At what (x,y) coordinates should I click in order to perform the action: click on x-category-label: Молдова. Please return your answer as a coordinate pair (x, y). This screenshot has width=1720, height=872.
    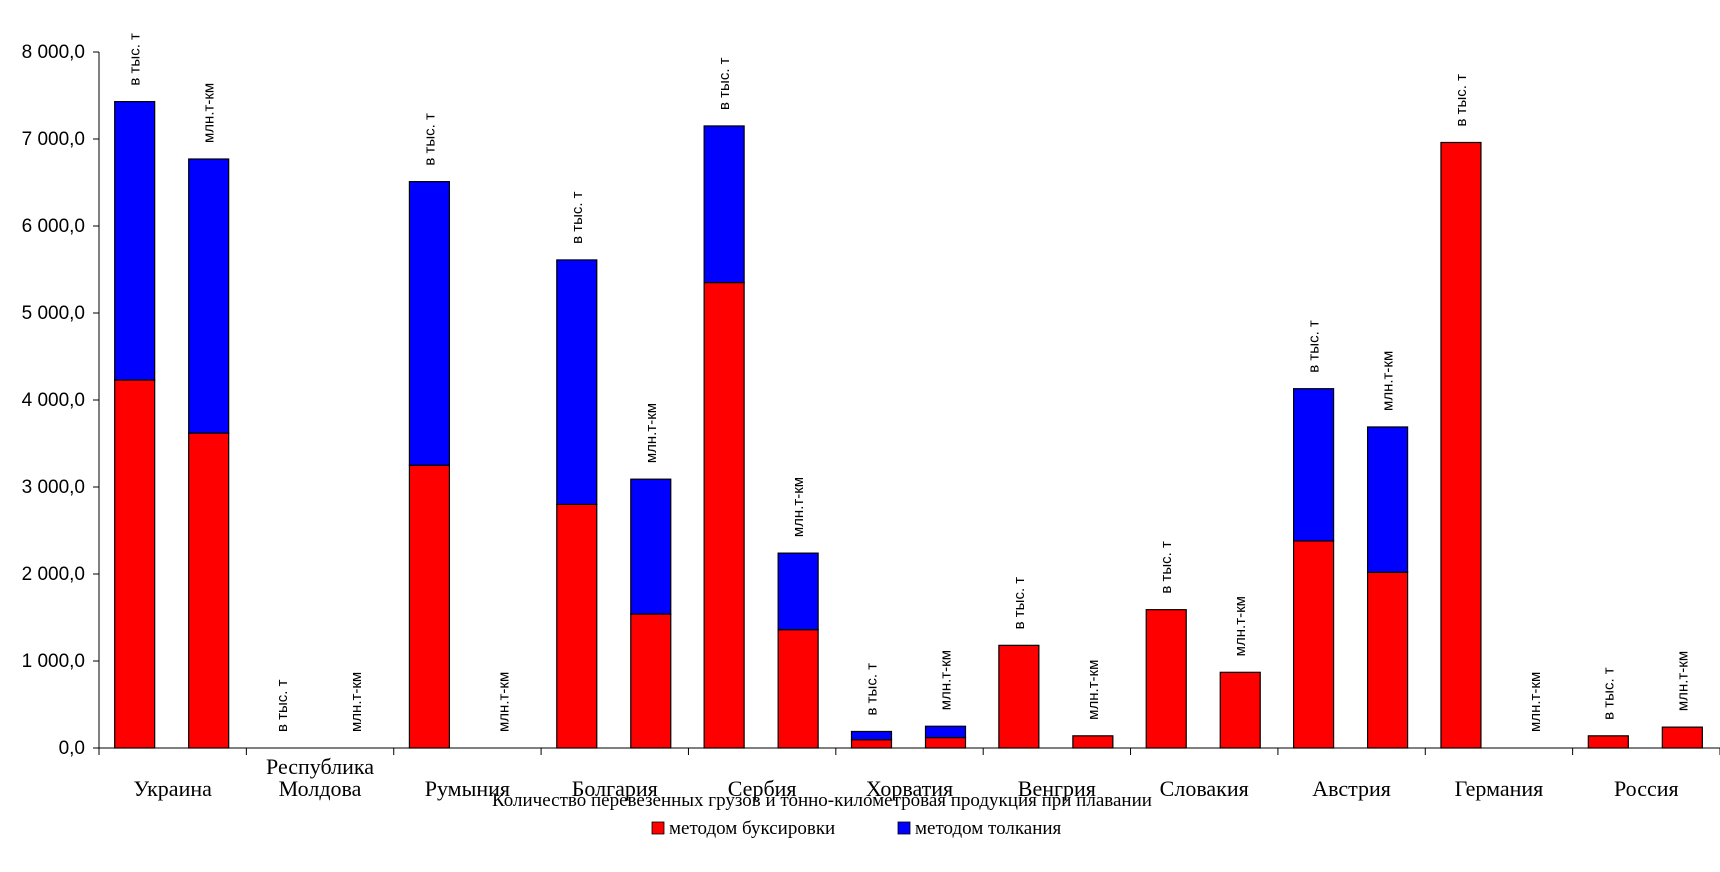
    Looking at the image, I should click on (320, 788).